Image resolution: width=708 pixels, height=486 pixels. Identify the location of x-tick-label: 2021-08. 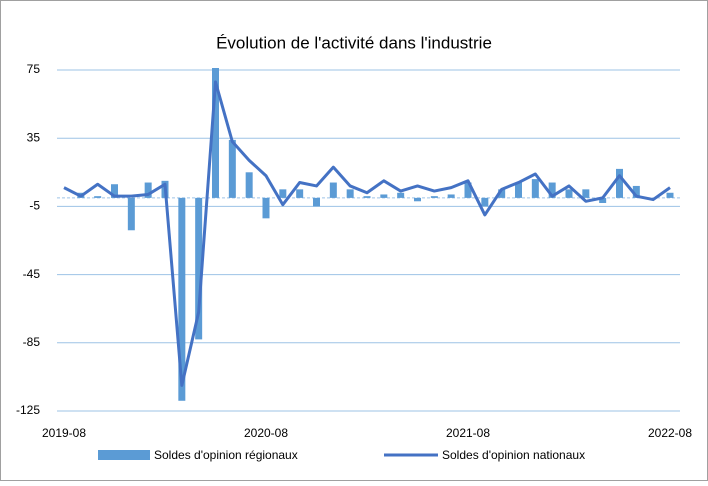
(468, 433).